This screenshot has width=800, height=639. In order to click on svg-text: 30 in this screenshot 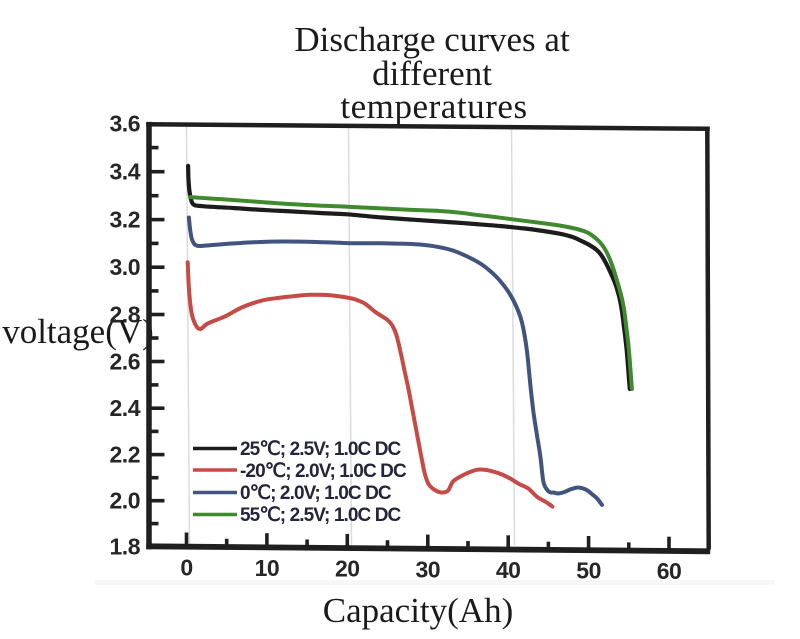, I will do `click(428, 569)`.